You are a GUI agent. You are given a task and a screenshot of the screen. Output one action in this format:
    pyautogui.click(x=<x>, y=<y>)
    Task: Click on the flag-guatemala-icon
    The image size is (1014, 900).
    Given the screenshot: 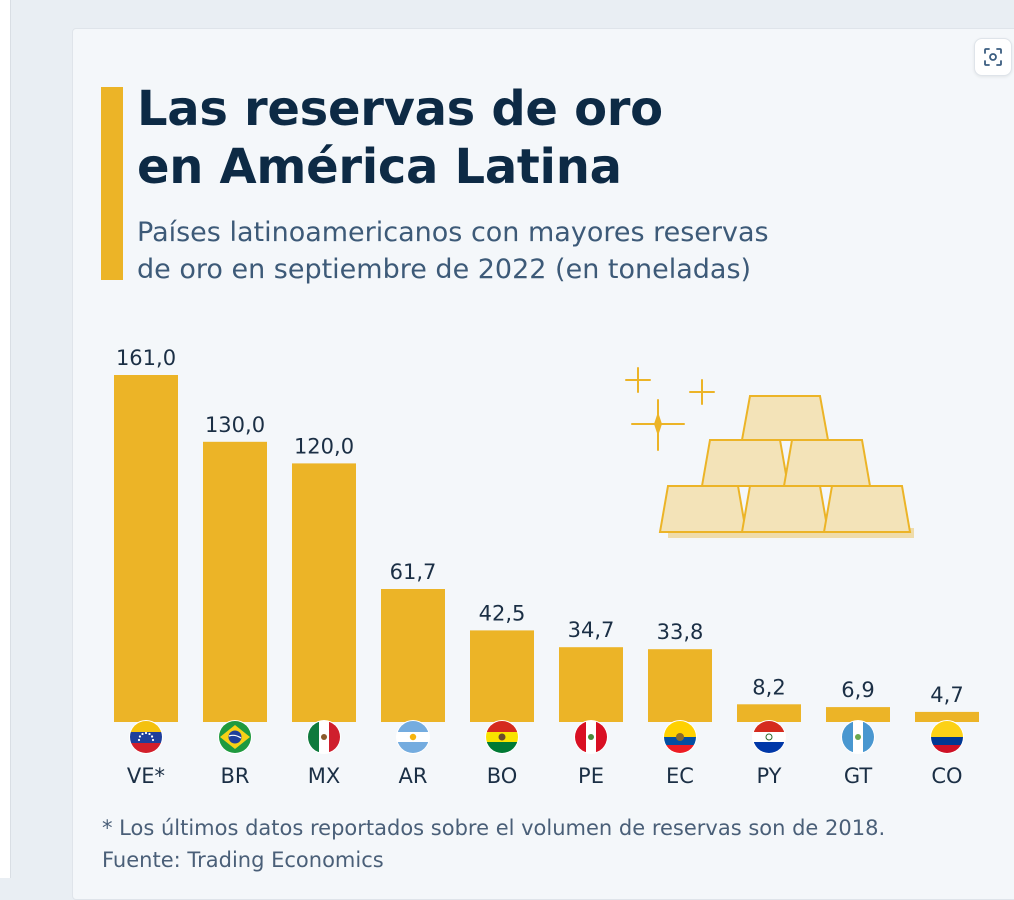 What is the action you would take?
    pyautogui.click(x=858, y=737)
    